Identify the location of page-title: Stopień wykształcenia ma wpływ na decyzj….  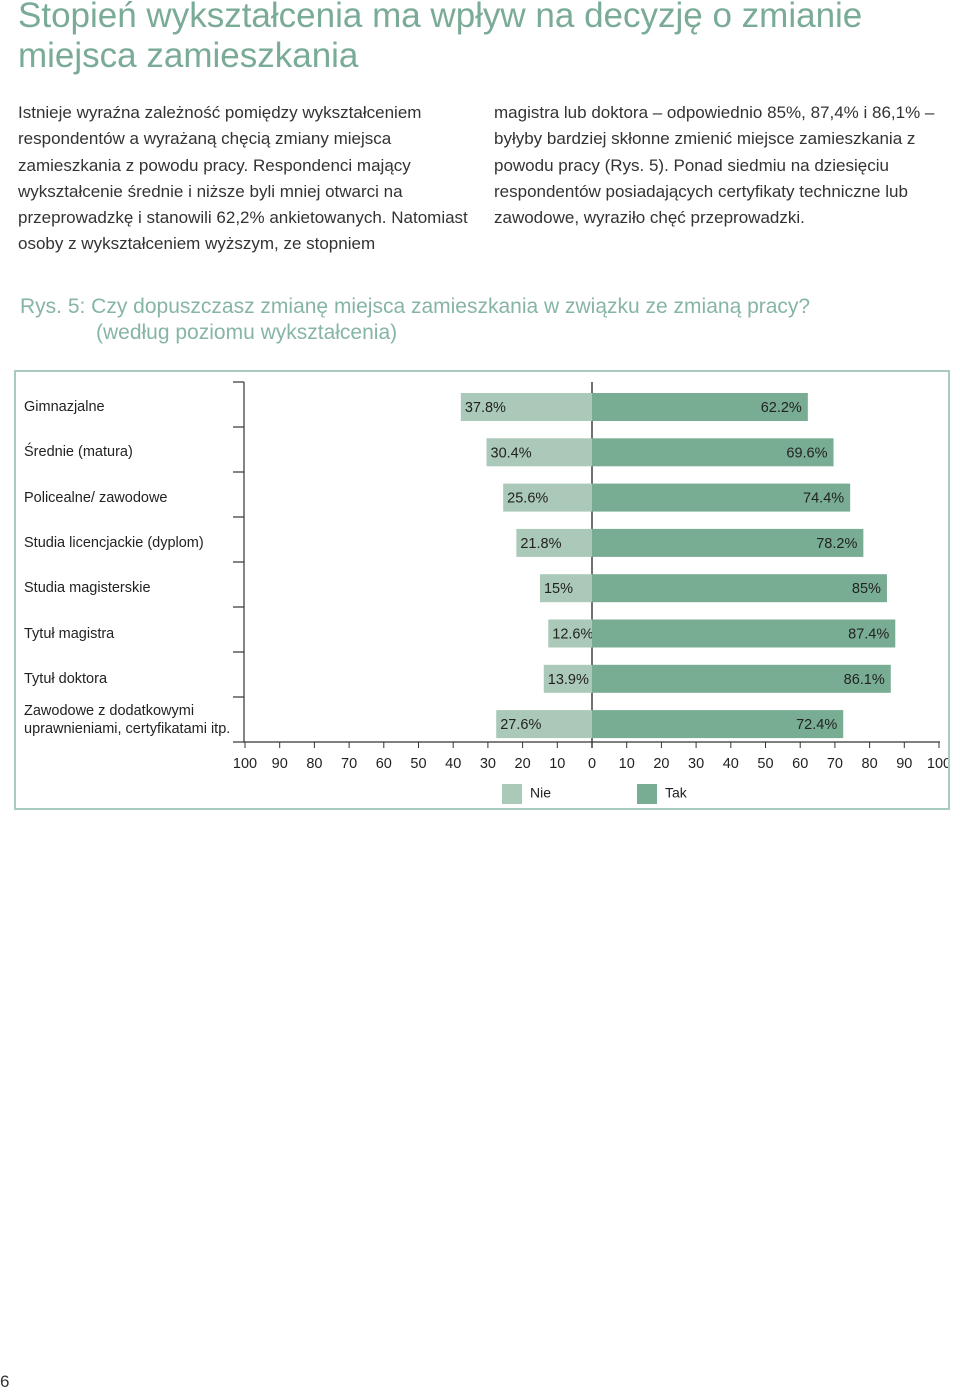
(440, 37).